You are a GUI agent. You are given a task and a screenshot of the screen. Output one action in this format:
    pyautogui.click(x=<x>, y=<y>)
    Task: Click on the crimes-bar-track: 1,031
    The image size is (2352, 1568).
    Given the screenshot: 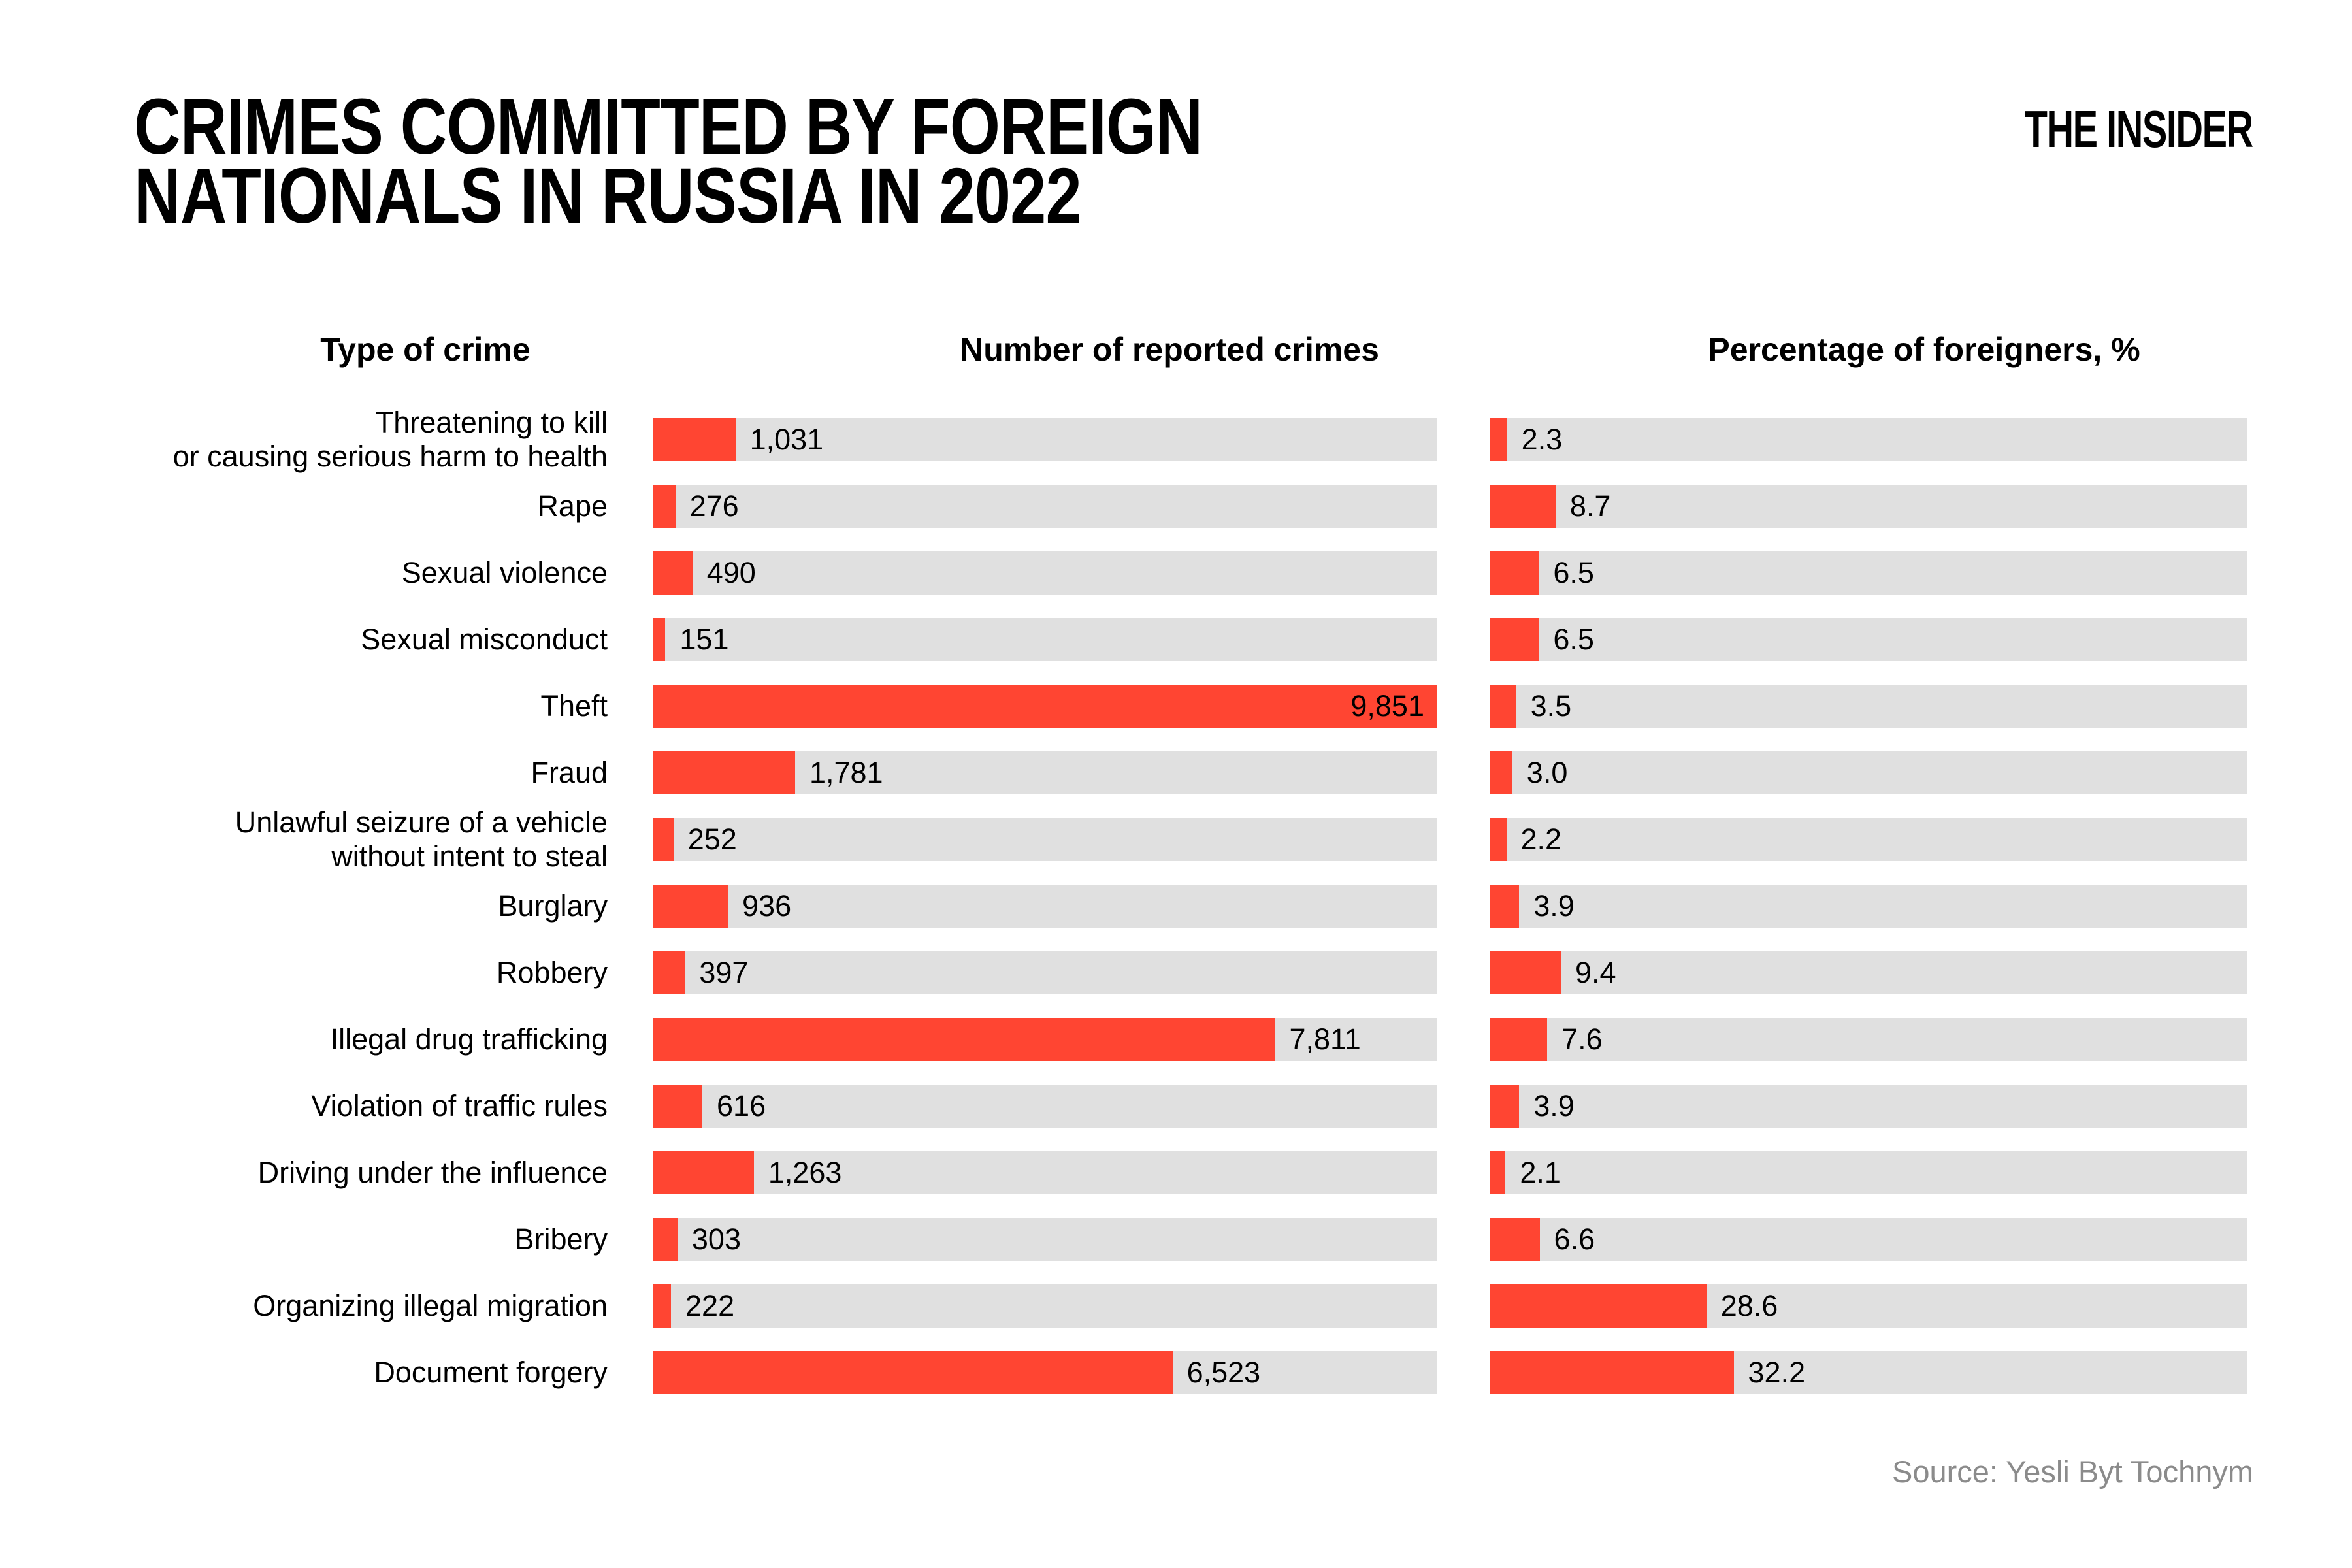 What is the action you would take?
    pyautogui.click(x=1045, y=439)
    